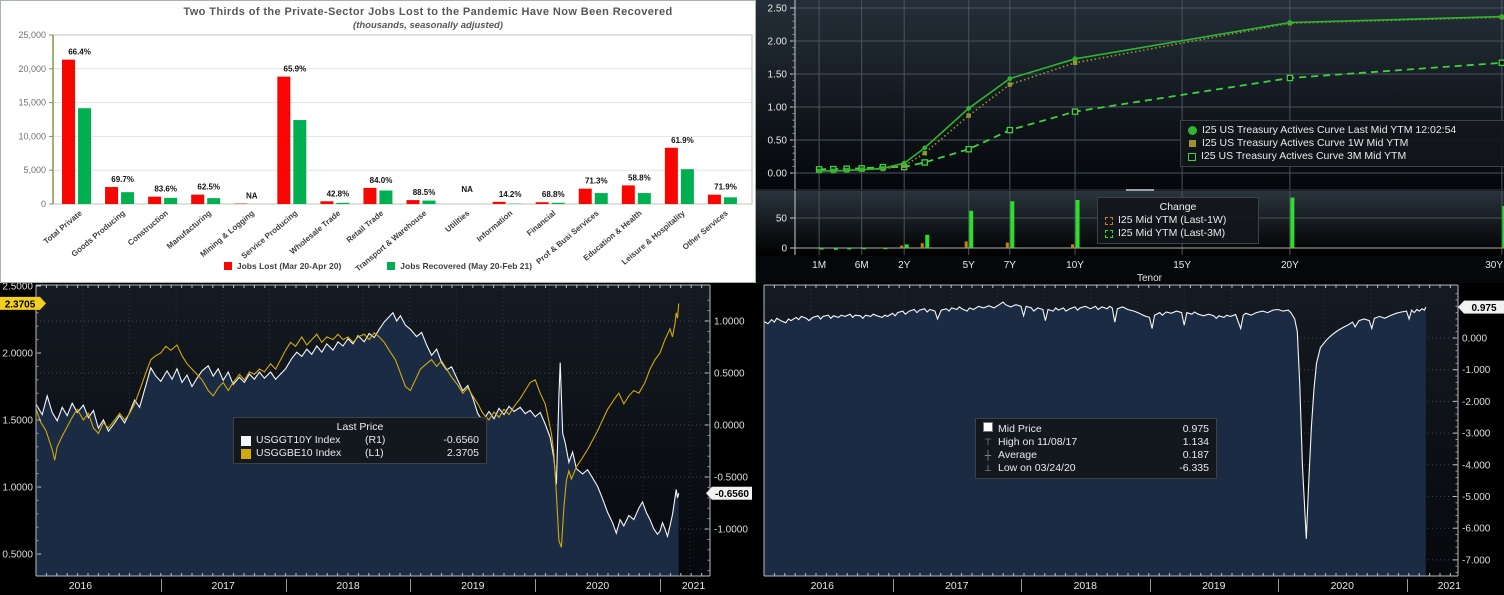  I want to click on rates-x-axis: 2016 2017 2018 2019 2020 2021, so click(376, 586).